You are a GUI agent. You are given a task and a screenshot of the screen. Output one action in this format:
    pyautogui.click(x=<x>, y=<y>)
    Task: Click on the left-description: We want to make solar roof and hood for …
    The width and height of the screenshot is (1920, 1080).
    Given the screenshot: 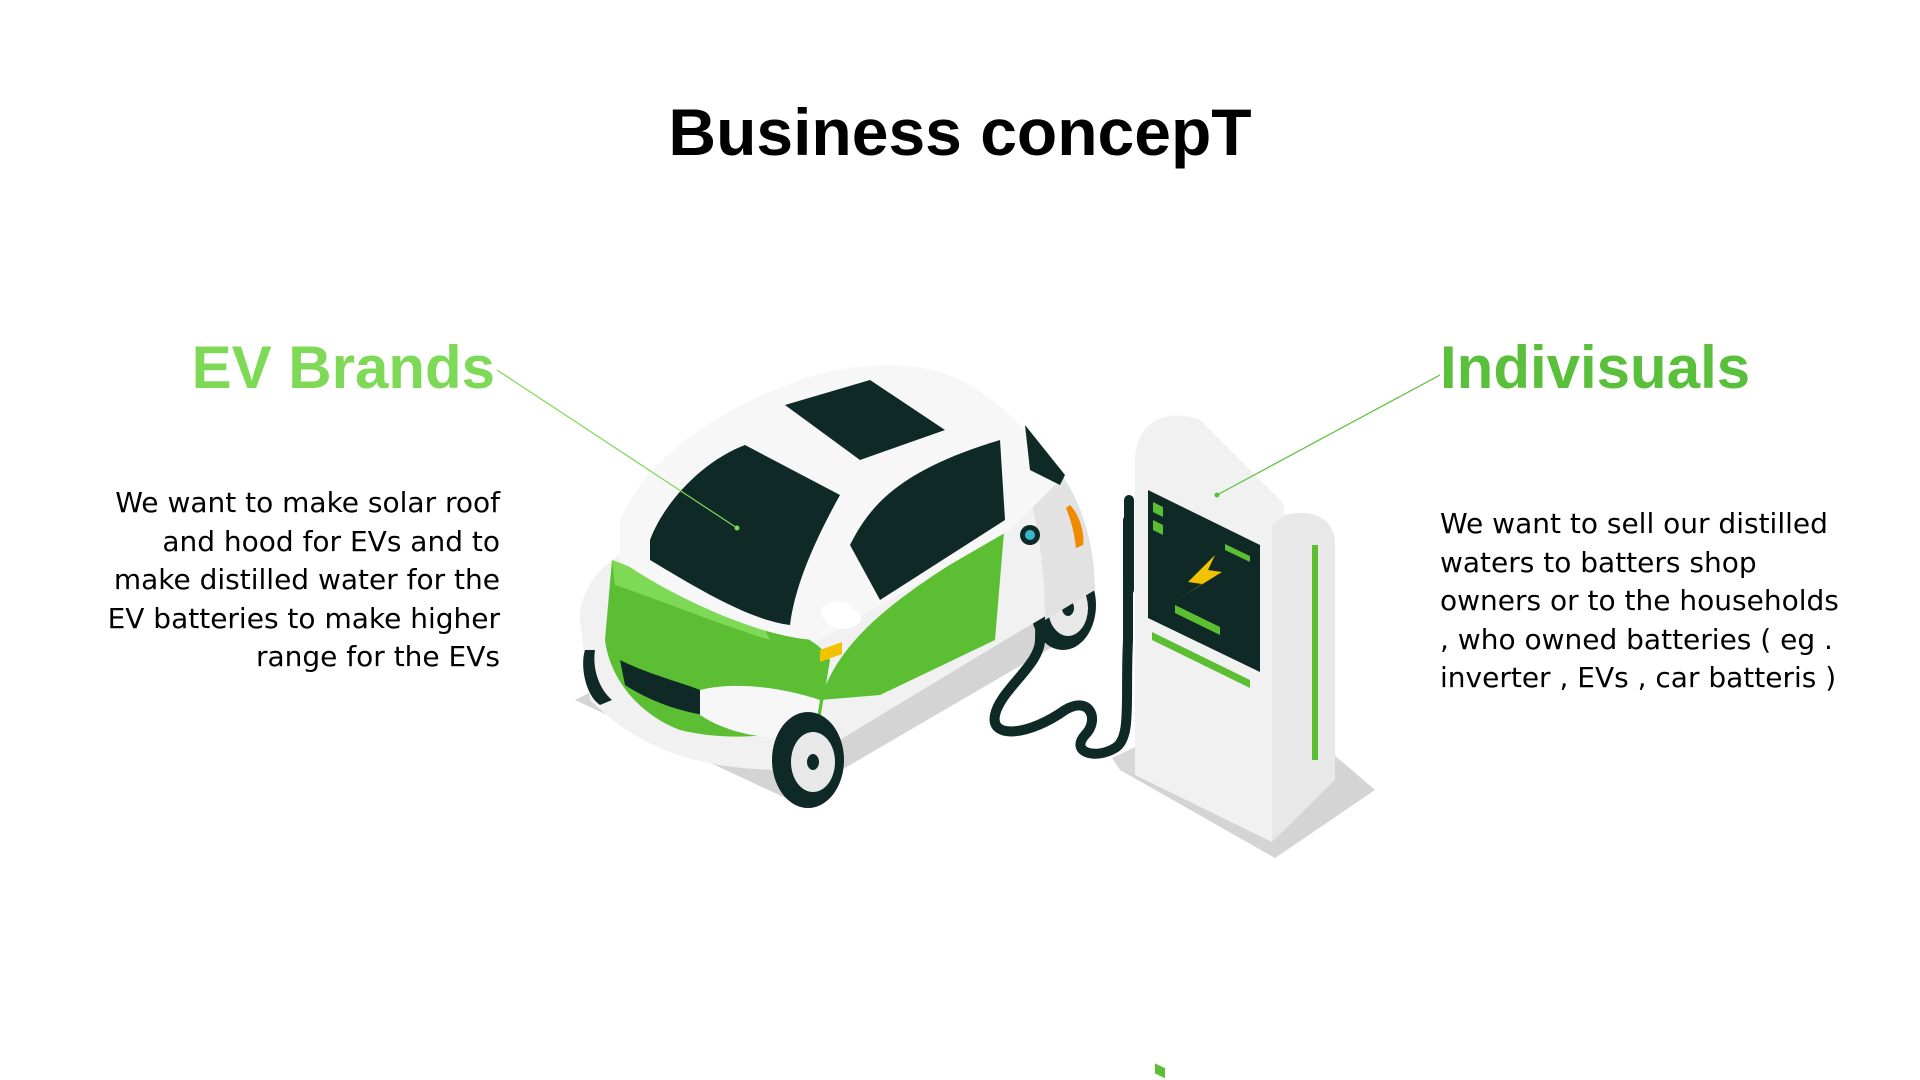 What is the action you would take?
    pyautogui.click(x=303, y=579)
    